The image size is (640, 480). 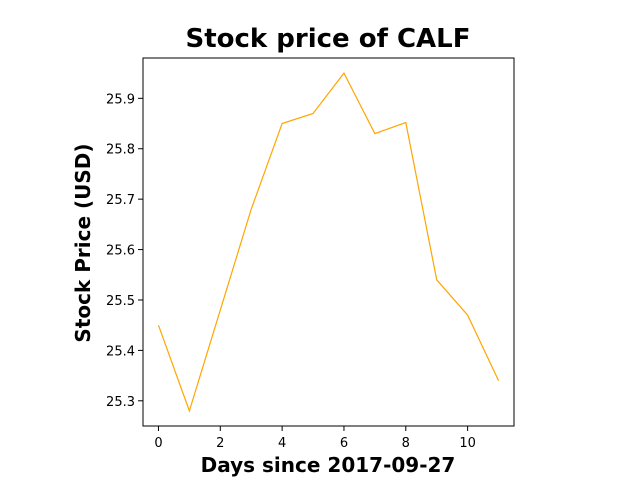 What do you see at coordinates (467, 443) in the screenshot?
I see `x-tick-label: 10` at bounding box center [467, 443].